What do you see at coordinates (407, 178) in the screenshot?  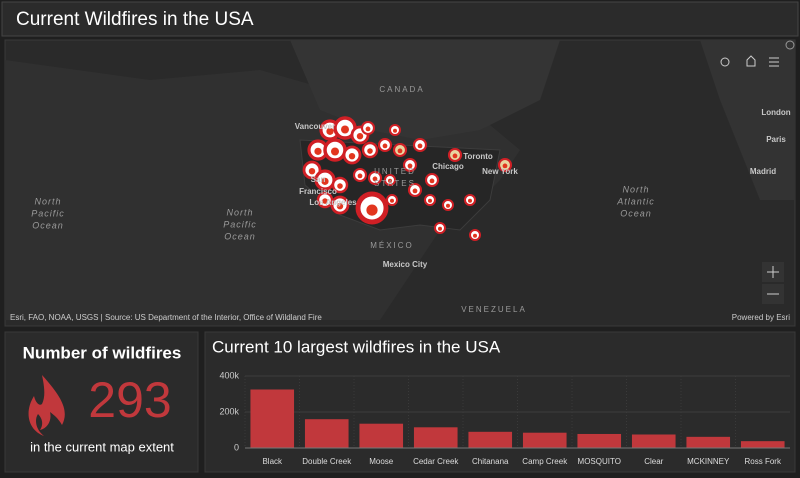 I see `fire-markers` at bounding box center [407, 178].